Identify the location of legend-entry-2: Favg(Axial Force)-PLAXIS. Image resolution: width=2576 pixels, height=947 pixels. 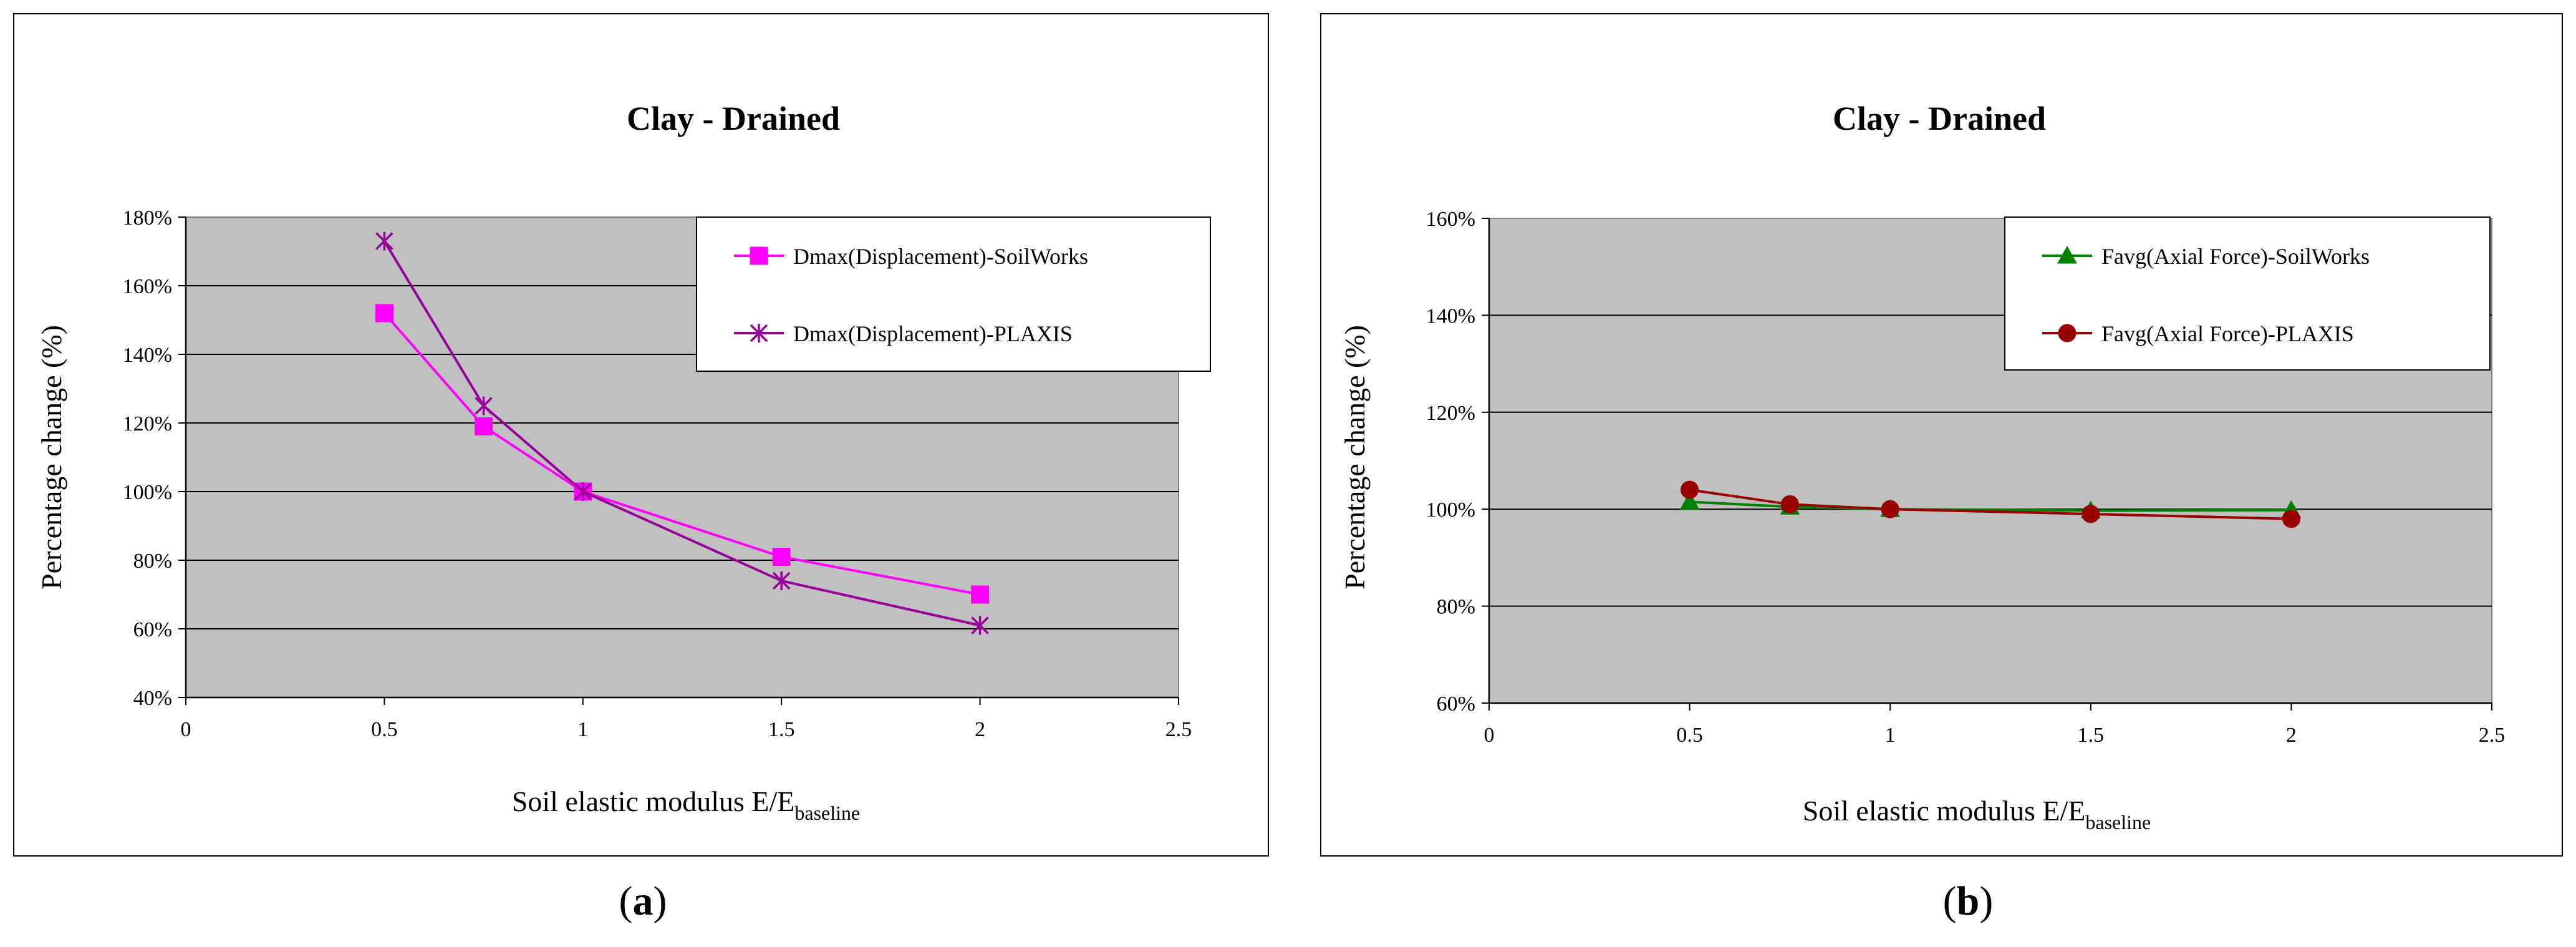
(2198, 333).